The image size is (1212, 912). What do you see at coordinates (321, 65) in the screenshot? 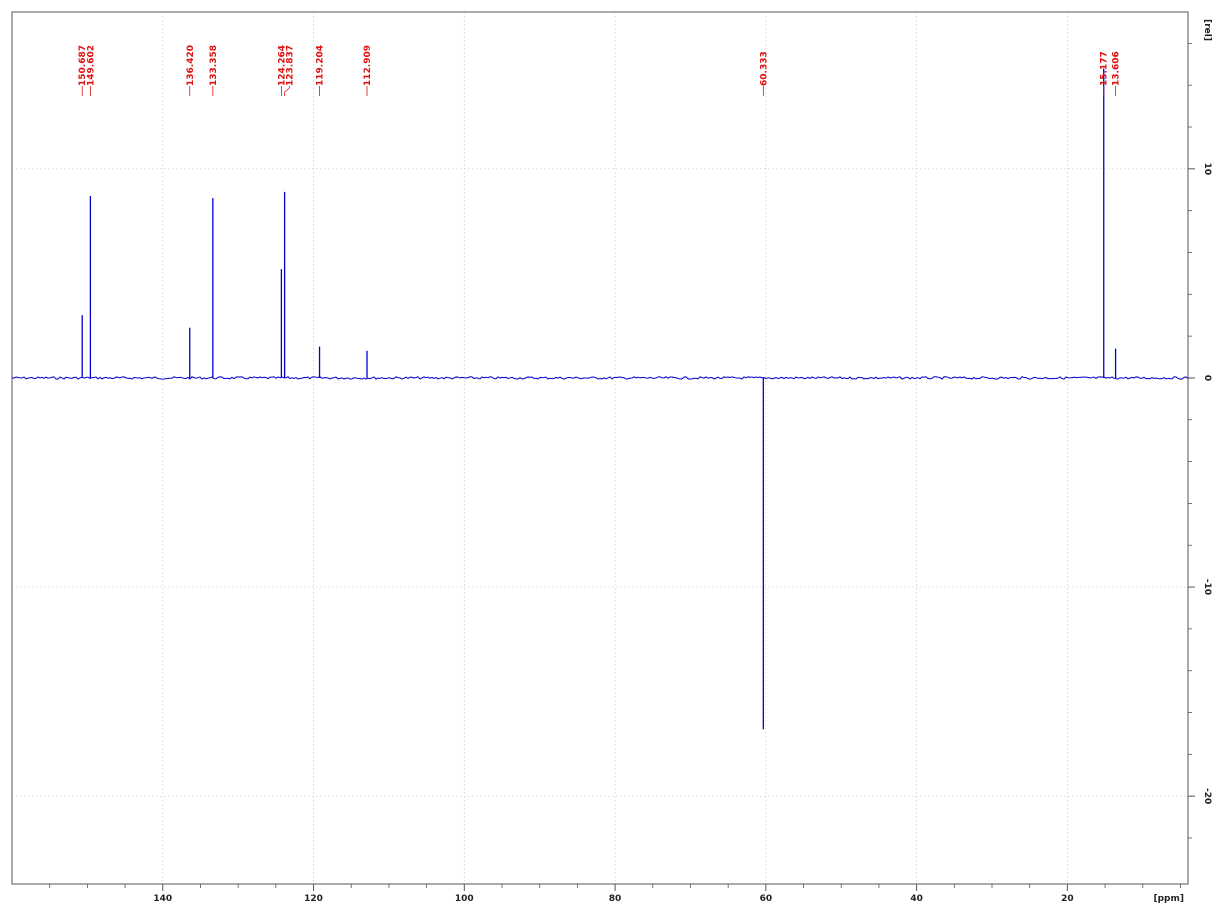
I see `peak-label: 119.204` at bounding box center [321, 65].